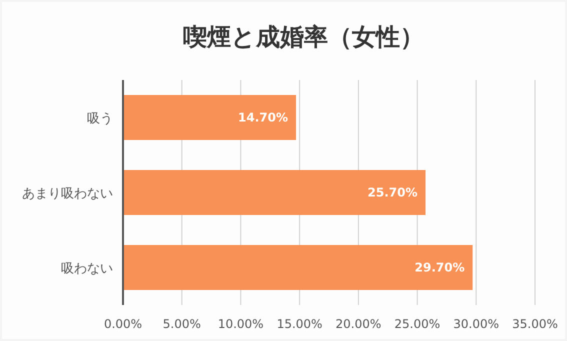 This screenshot has height=341, width=567. Describe the element at coordinates (439, 267) in the screenshot. I see `data-label: 29.70%` at that location.